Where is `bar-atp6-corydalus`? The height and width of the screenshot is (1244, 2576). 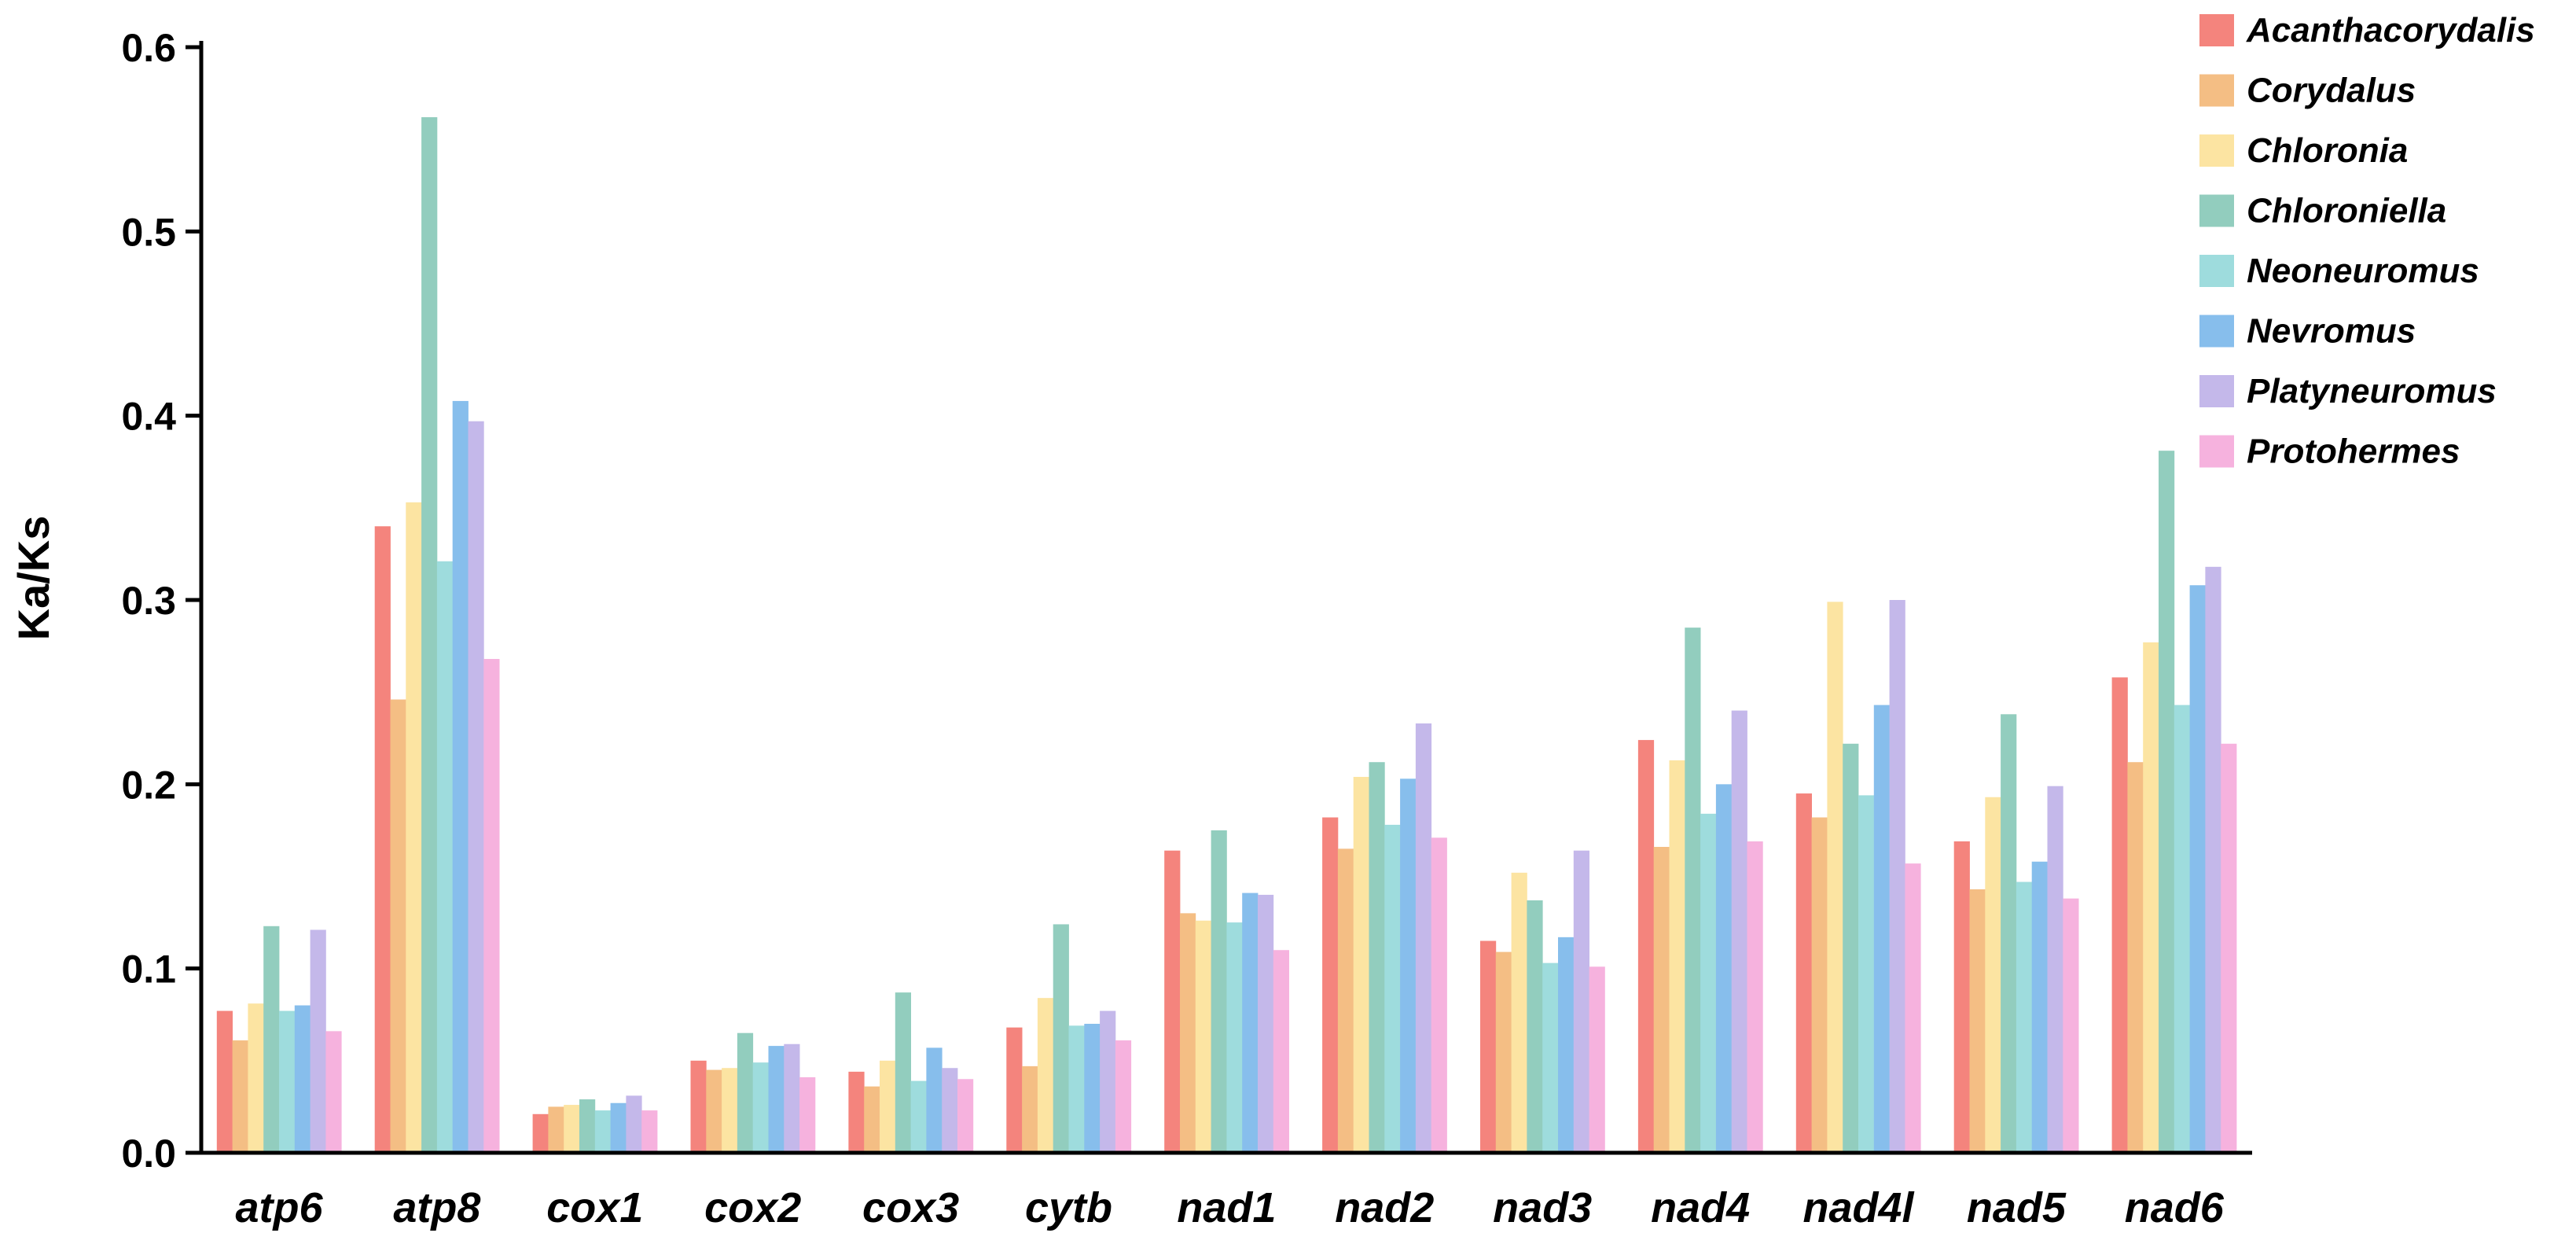 bar-atp6-corydalus is located at coordinates (240, 1096).